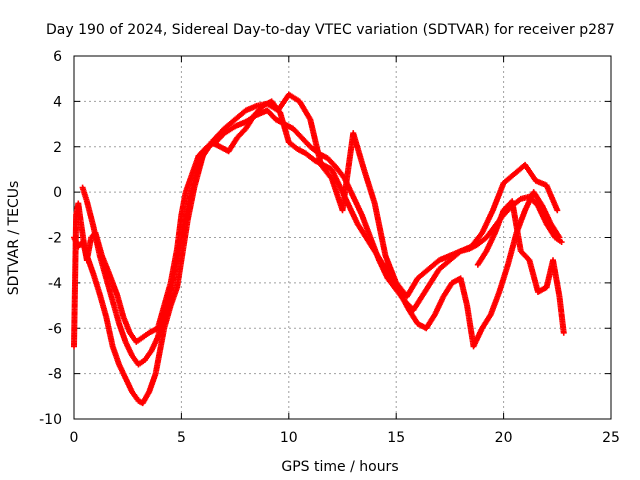 The image size is (640, 480). What do you see at coordinates (55, 239) in the screenshot?
I see `y-tick-label: -2` at bounding box center [55, 239].